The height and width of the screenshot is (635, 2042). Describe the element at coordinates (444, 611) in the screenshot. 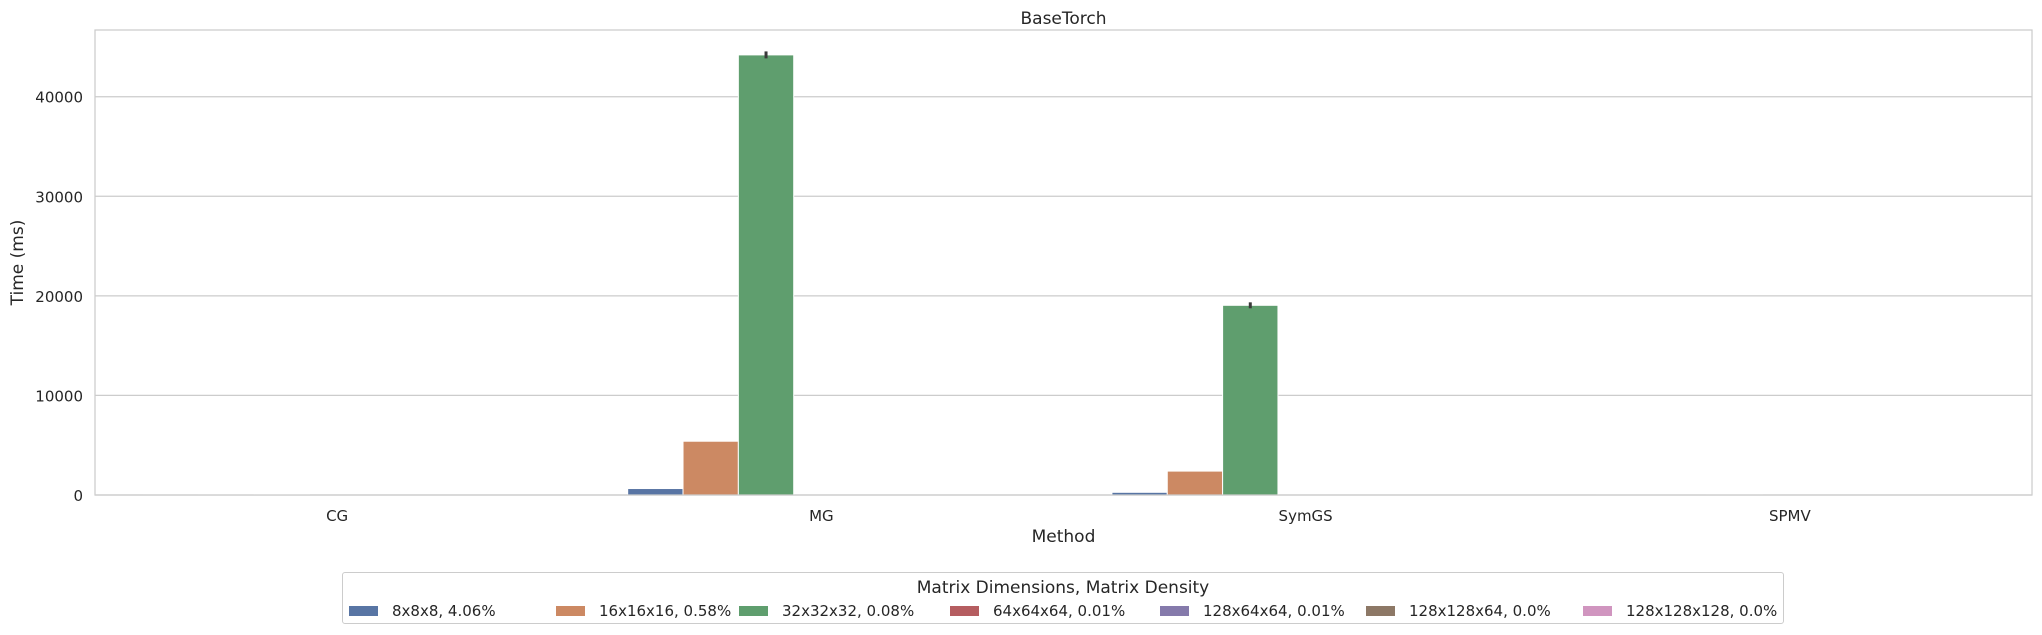

I see `legend-label: 8x8x8, 4.06%` at that location.